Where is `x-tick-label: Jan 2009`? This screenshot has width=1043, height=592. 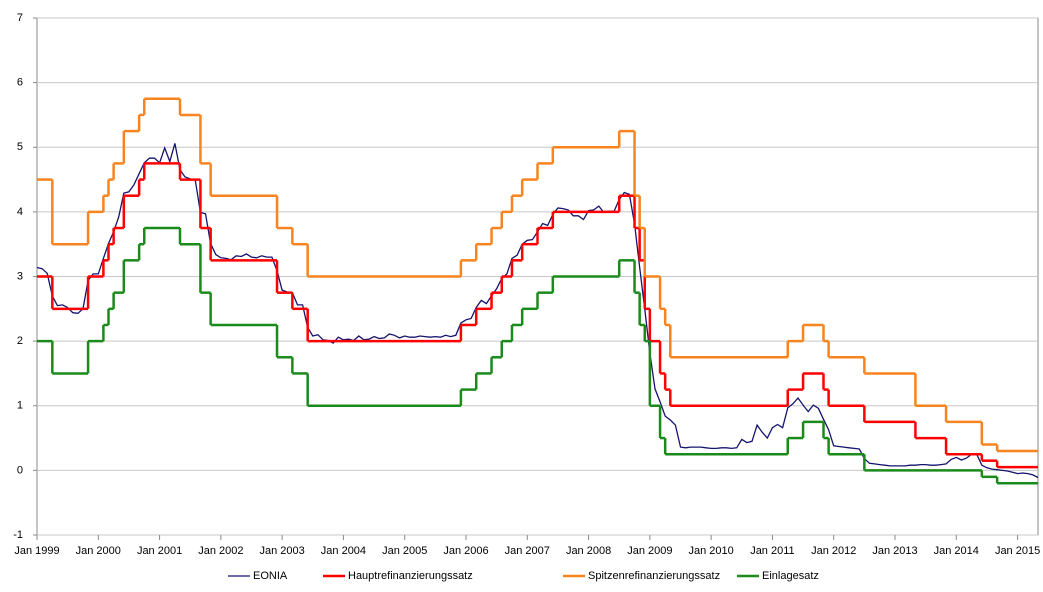
x-tick-label: Jan 2009 is located at coordinates (649, 551).